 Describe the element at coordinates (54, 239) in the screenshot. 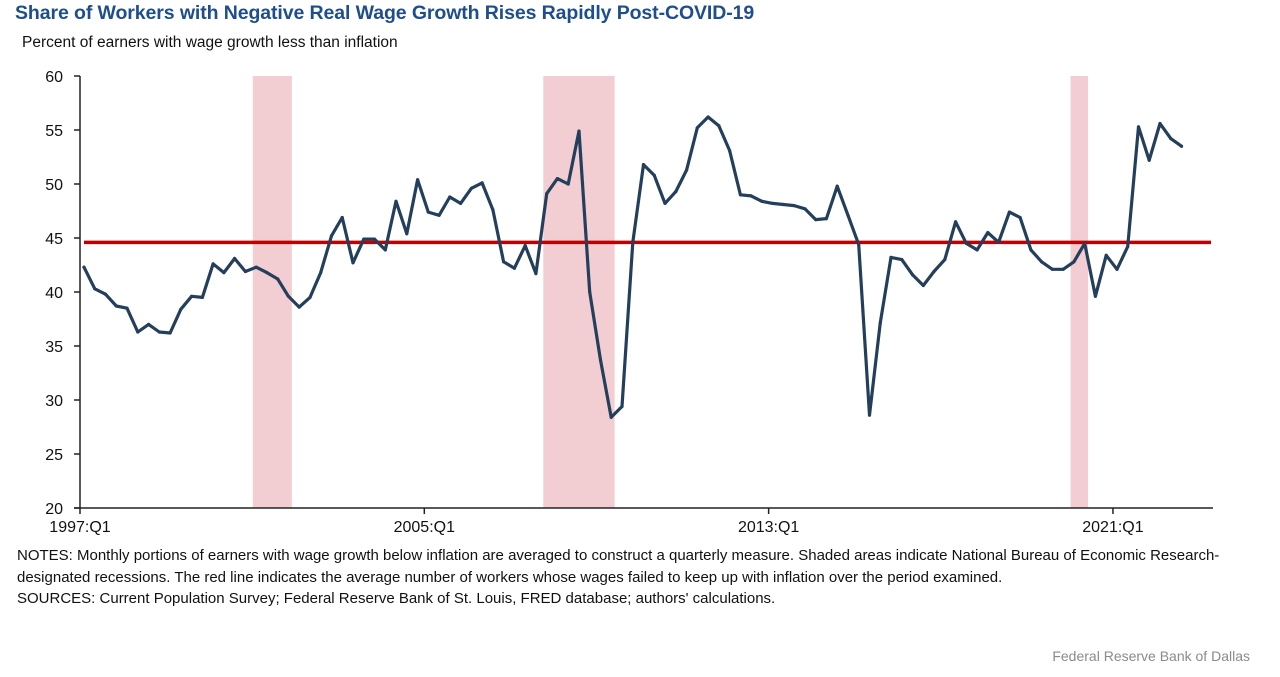

I see `y-tick-label: 45` at that location.